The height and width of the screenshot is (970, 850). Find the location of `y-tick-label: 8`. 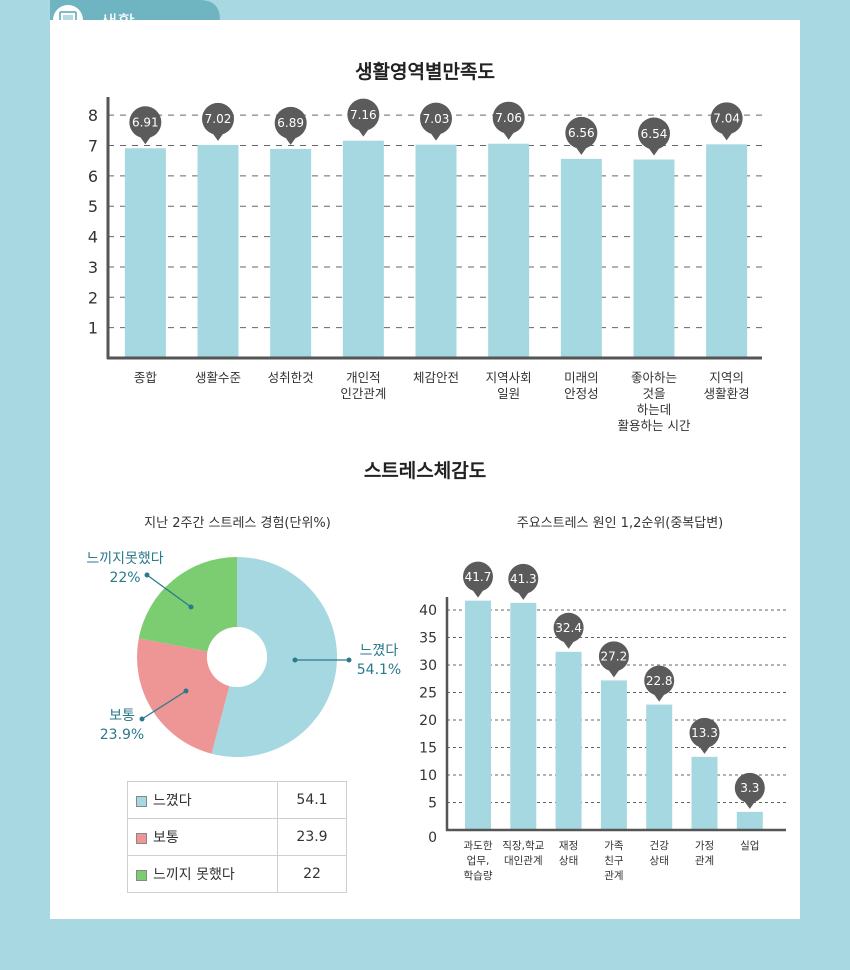

y-tick-label: 8 is located at coordinates (93, 115).